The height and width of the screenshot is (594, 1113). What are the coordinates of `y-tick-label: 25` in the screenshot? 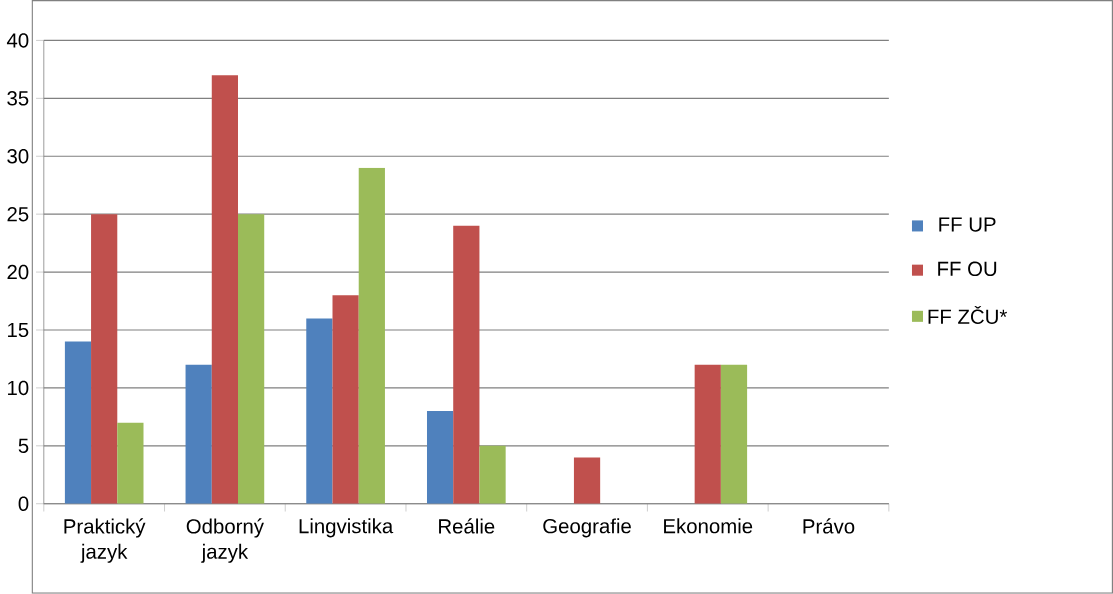 It's located at (18, 214).